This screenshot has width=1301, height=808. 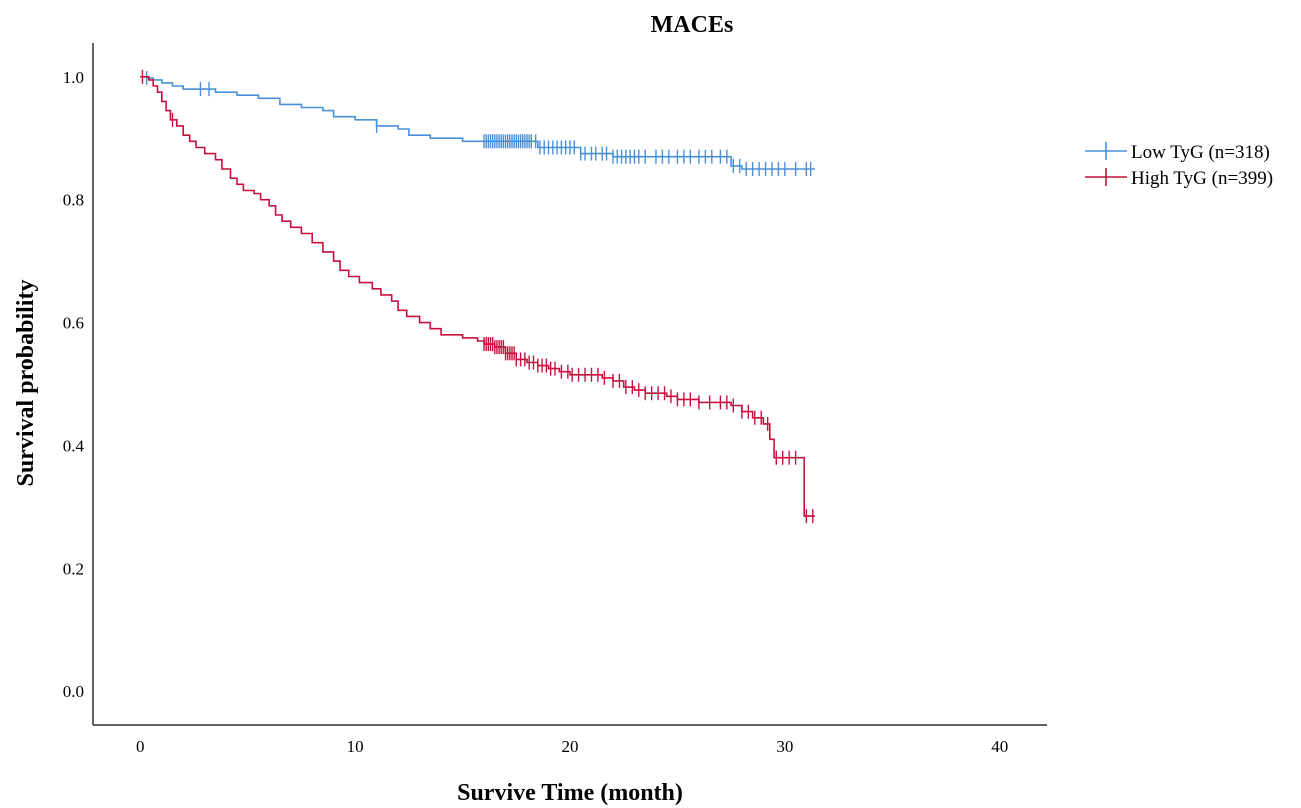 What do you see at coordinates (74, 445) in the screenshot?
I see `y-tick-label: 0.4` at bounding box center [74, 445].